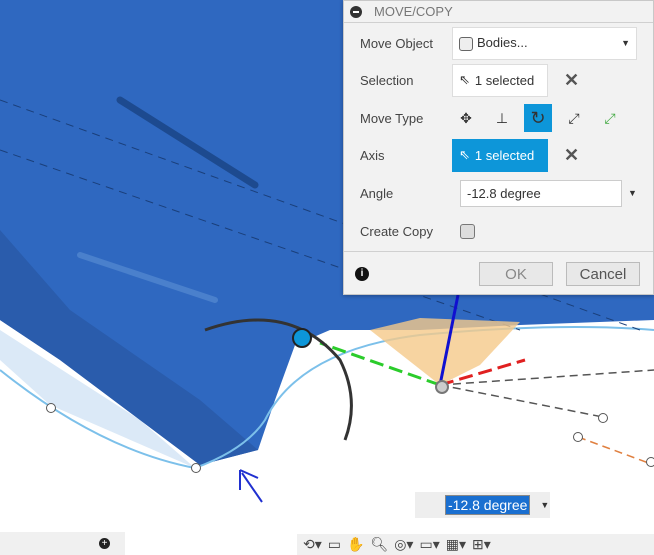  Describe the element at coordinates (62, 543) in the screenshot. I see `browser-bar: +` at that location.